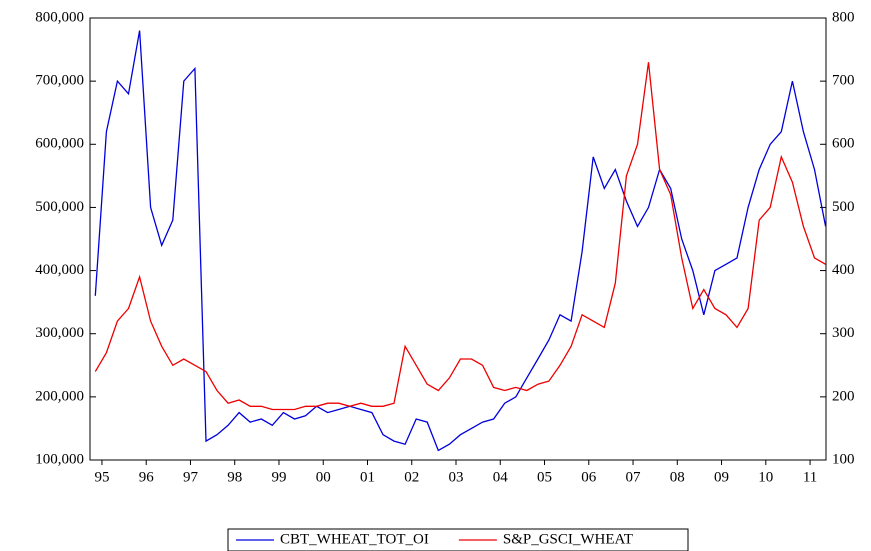  Describe the element at coordinates (677, 477) in the screenshot. I see `x-tick-label: 08` at that location.